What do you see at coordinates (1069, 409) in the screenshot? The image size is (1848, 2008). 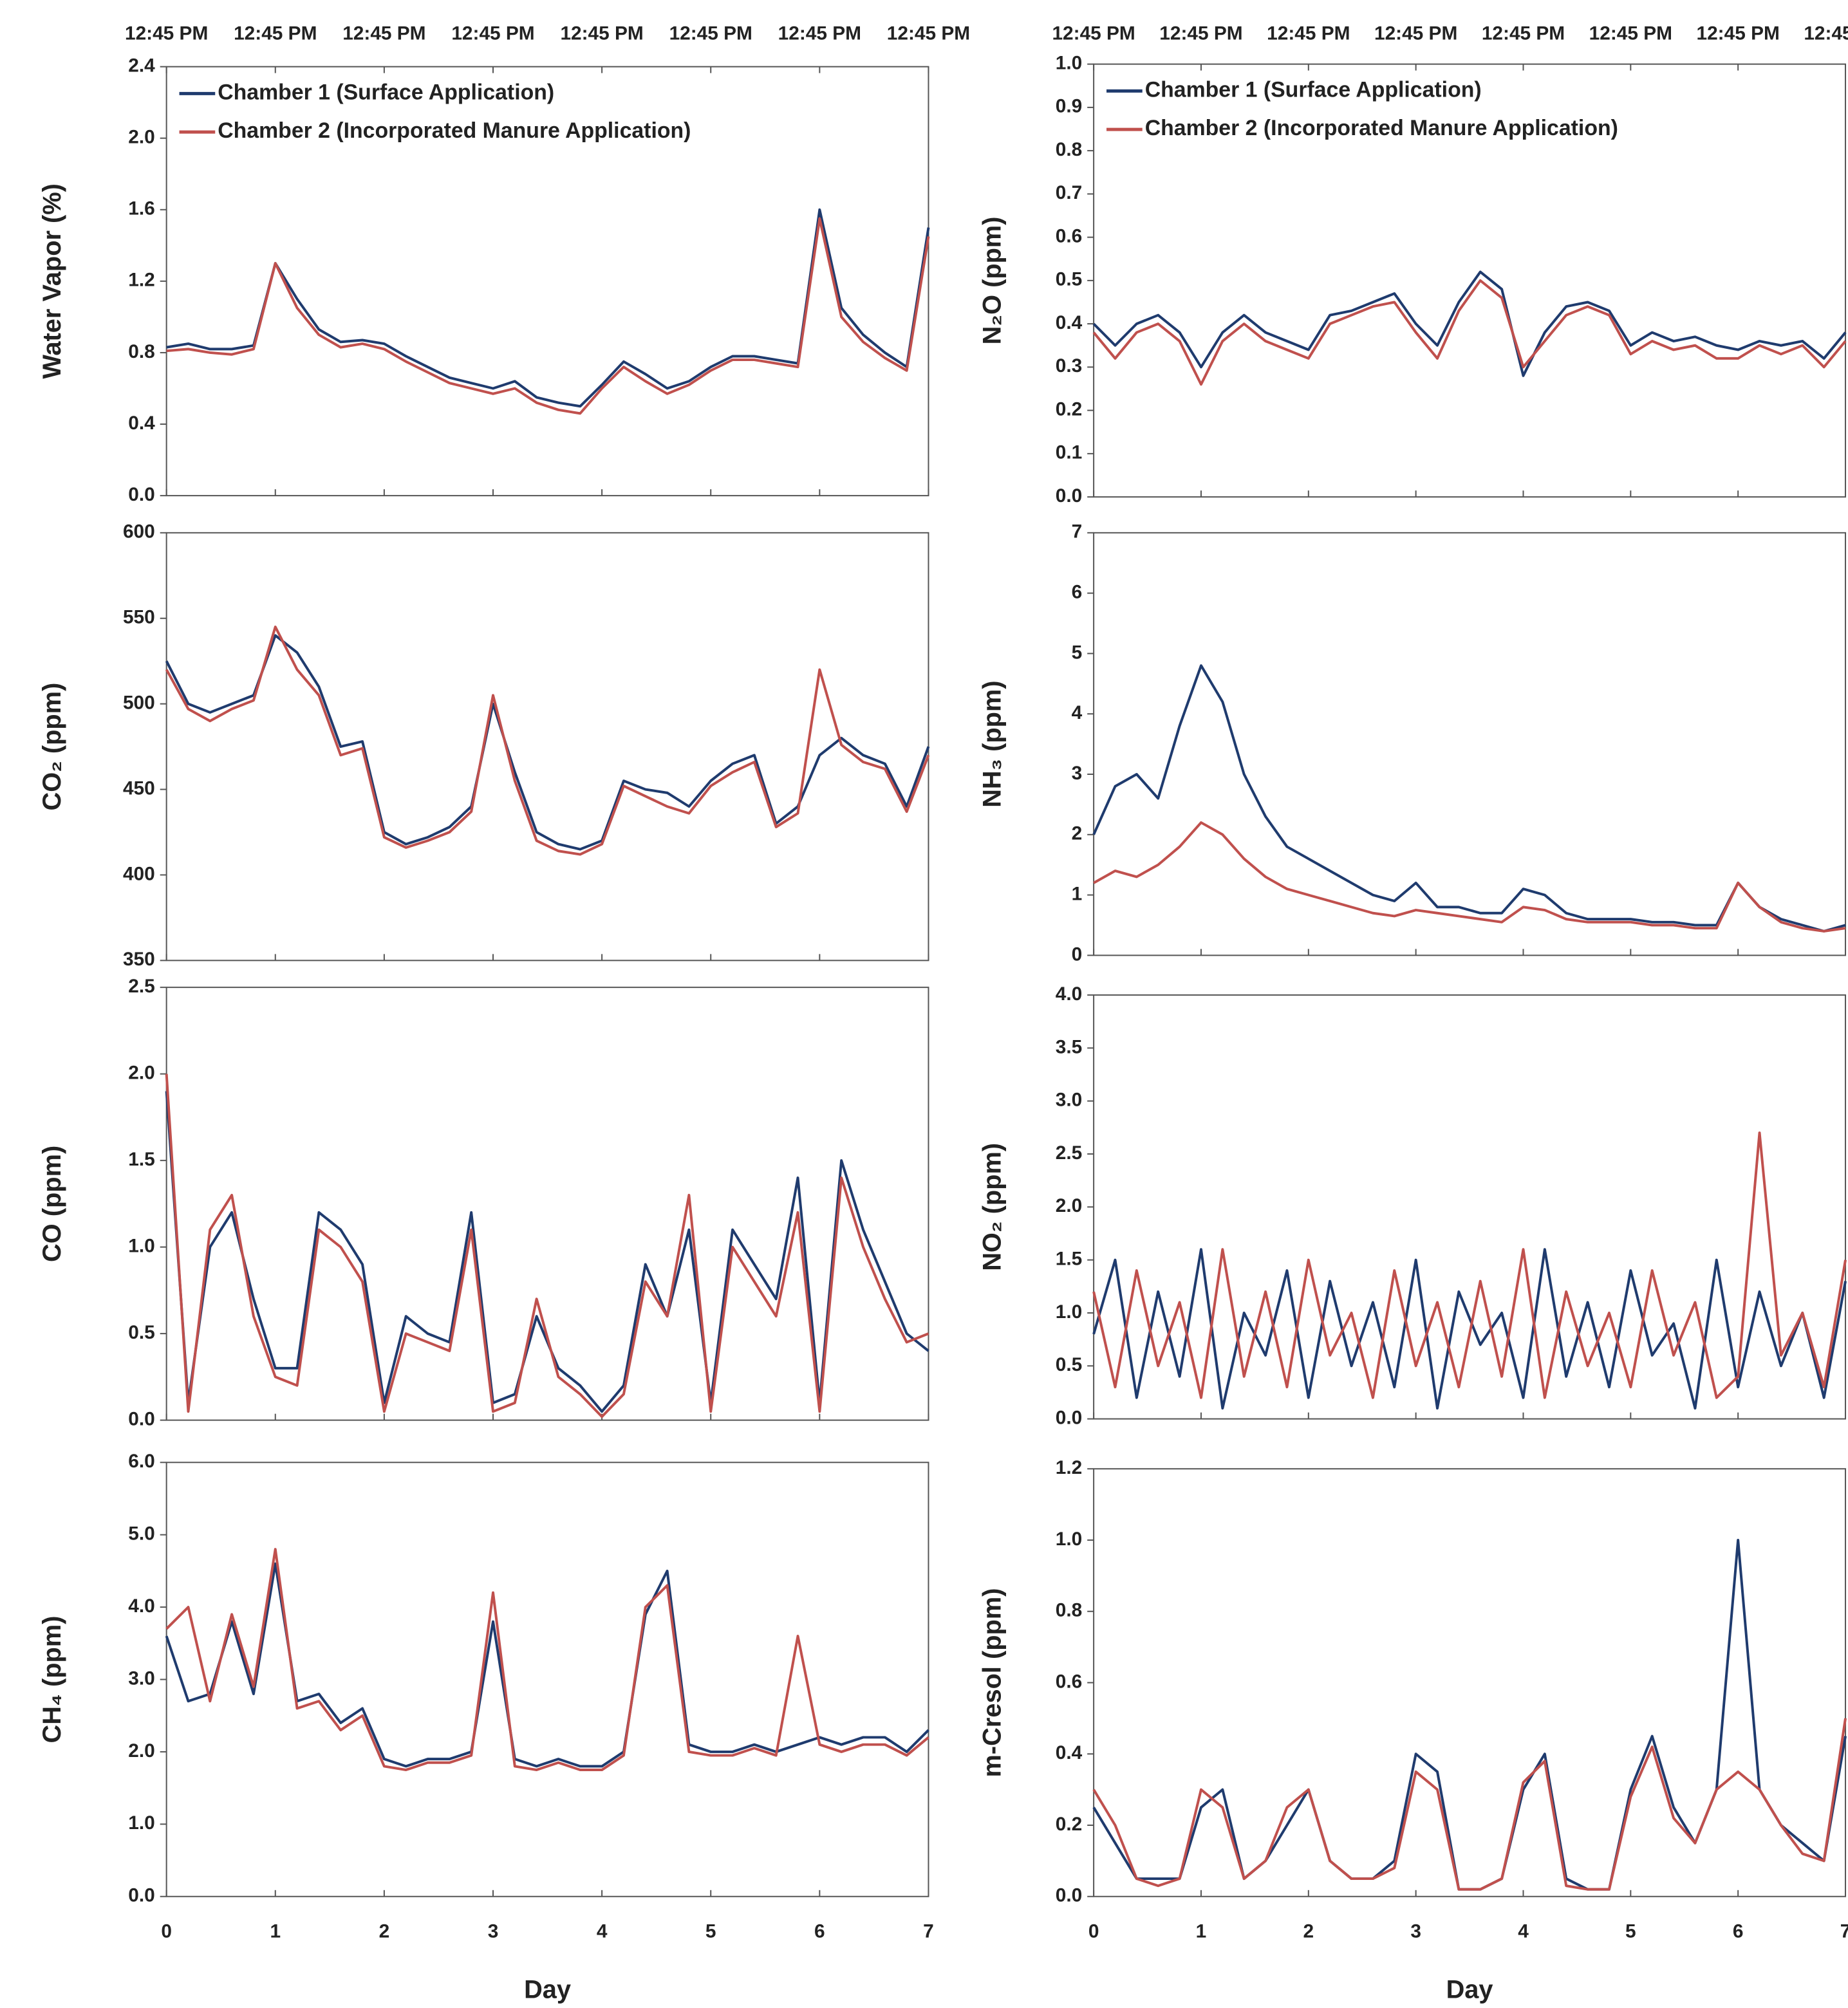 I see `y-tick-label: 0.2` at bounding box center [1069, 409].